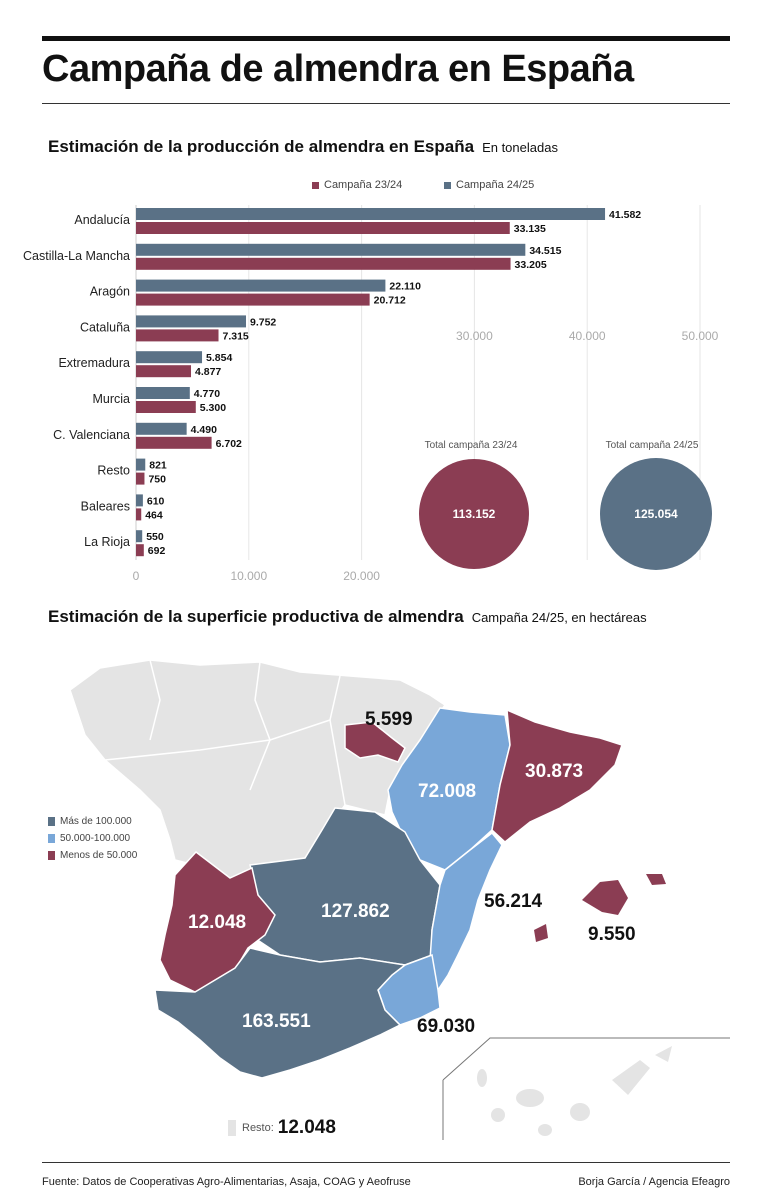 This screenshot has width=771, height=1200. Describe the element at coordinates (386, 38) in the screenshot. I see `top-rule` at that location.